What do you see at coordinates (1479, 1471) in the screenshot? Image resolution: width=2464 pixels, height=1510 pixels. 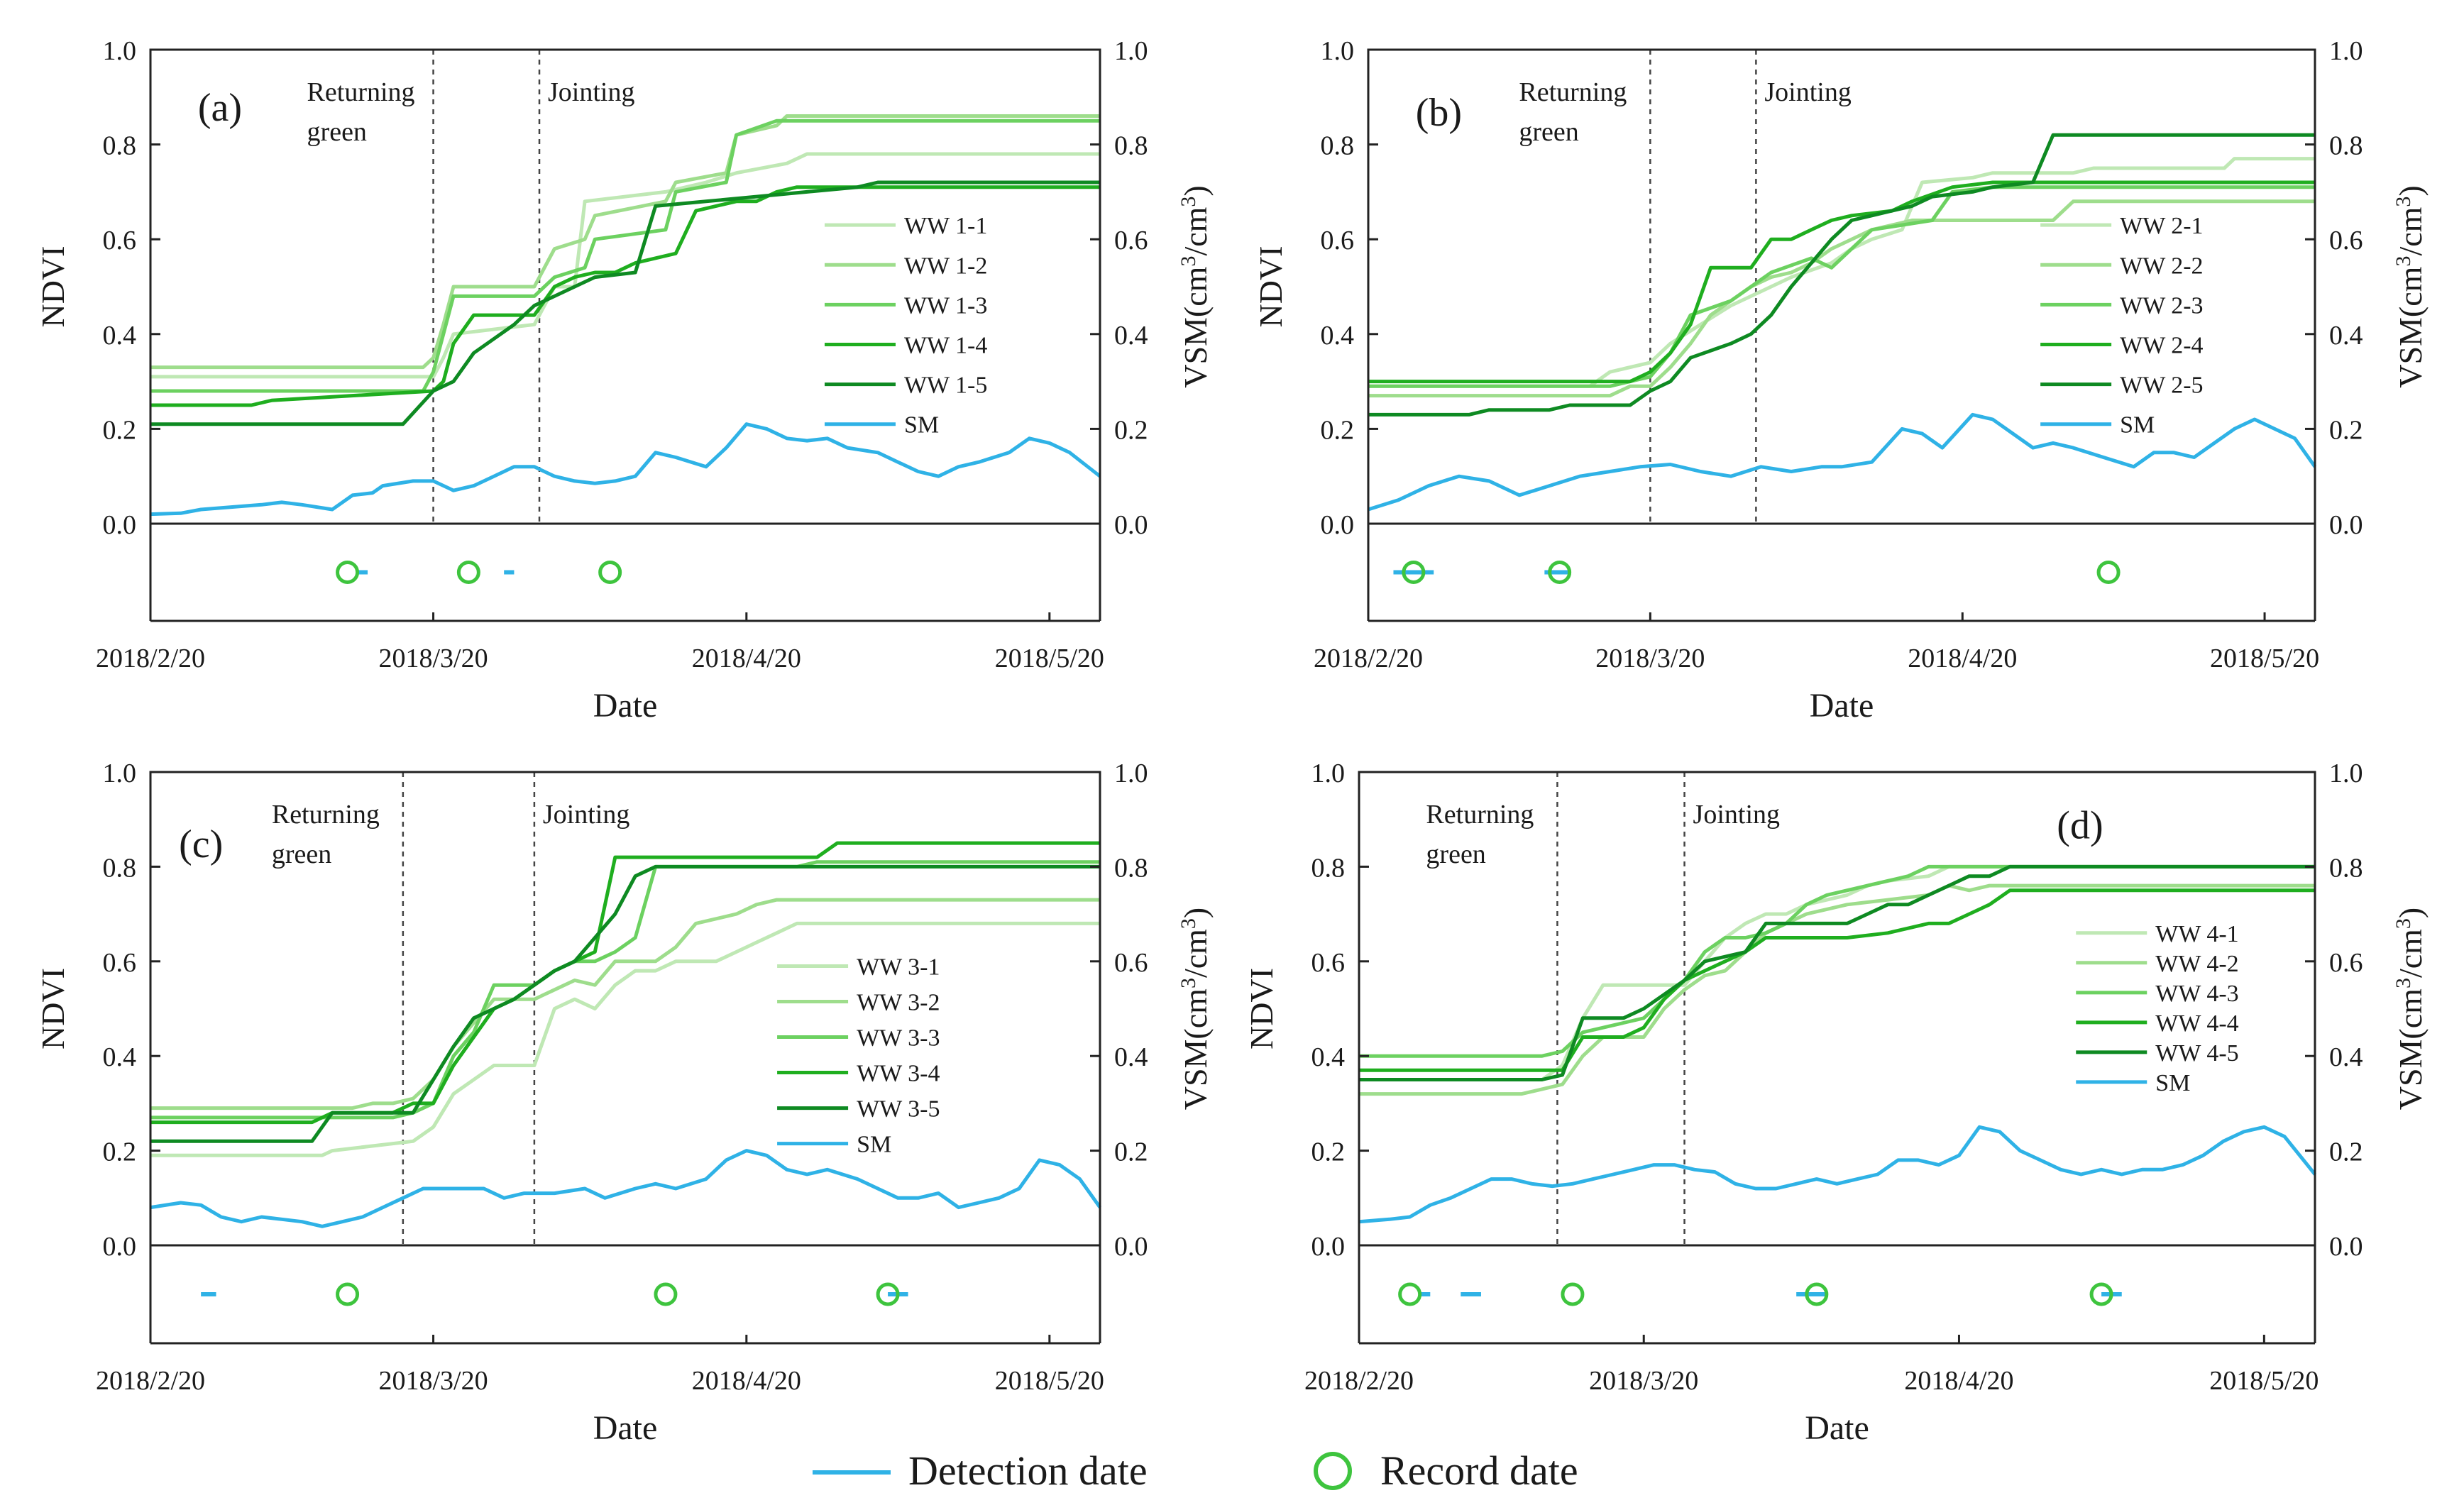 I see `record-legend-label: Record date` at bounding box center [1479, 1471].